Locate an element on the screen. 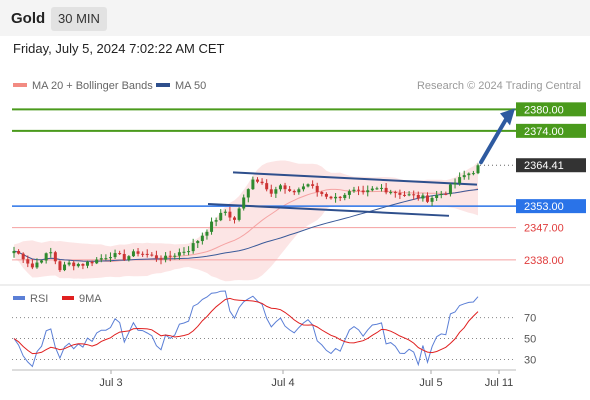 Image resolution: width=590 pixels, height=400 pixels. rsi-swatch is located at coordinates (19, 298).